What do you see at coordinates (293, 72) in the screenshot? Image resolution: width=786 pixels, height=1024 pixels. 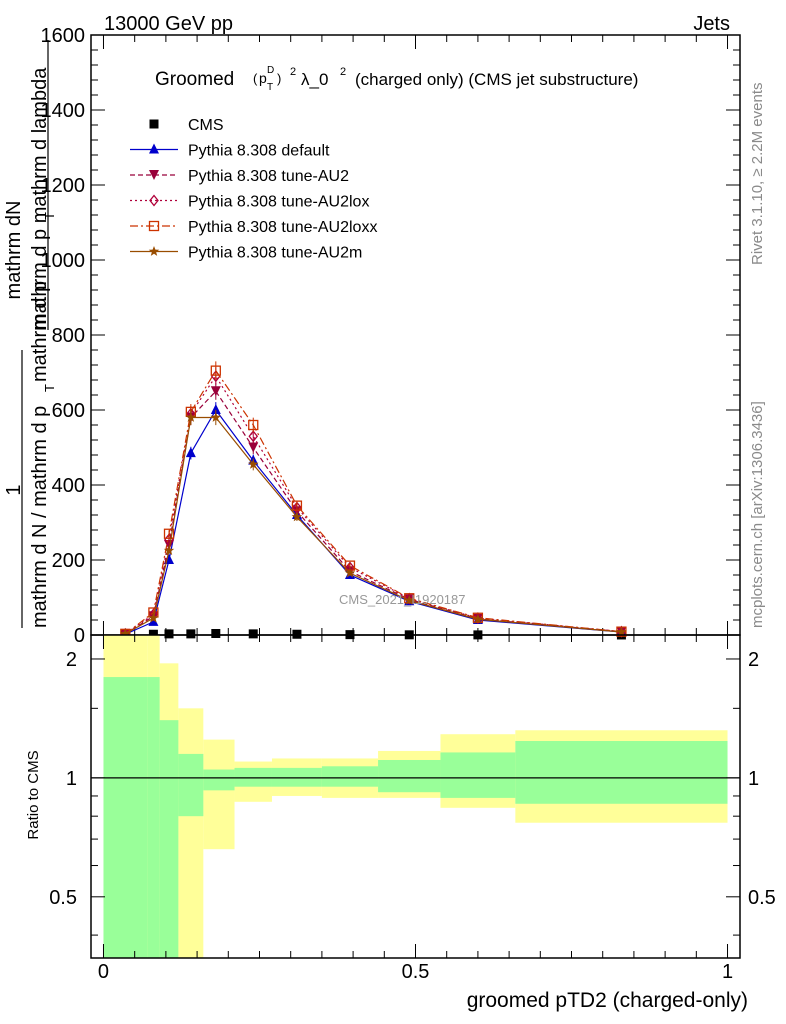 I see `title-sup2: 2` at bounding box center [293, 72].